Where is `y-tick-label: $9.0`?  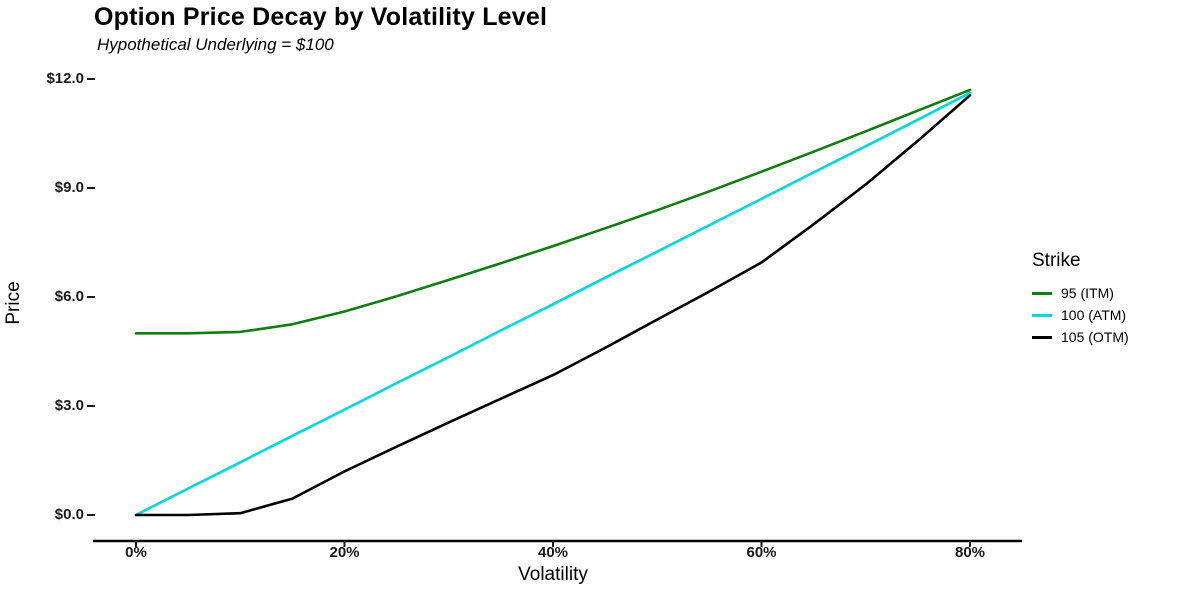
y-tick-label: $9.0 is located at coordinates (69, 187).